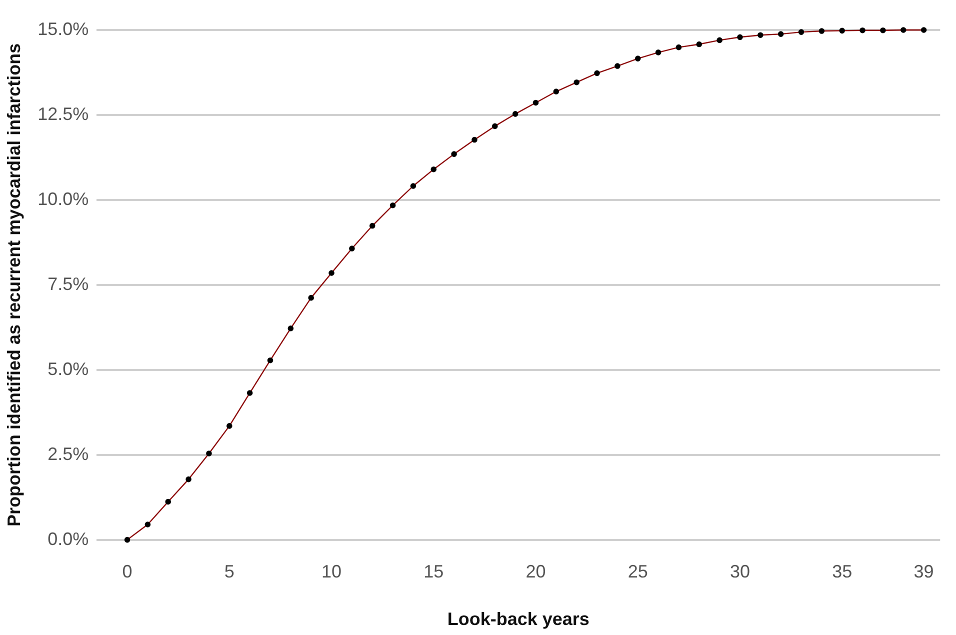  What do you see at coordinates (68, 284) in the screenshot?
I see `y-tick-label: 7.5%` at bounding box center [68, 284].